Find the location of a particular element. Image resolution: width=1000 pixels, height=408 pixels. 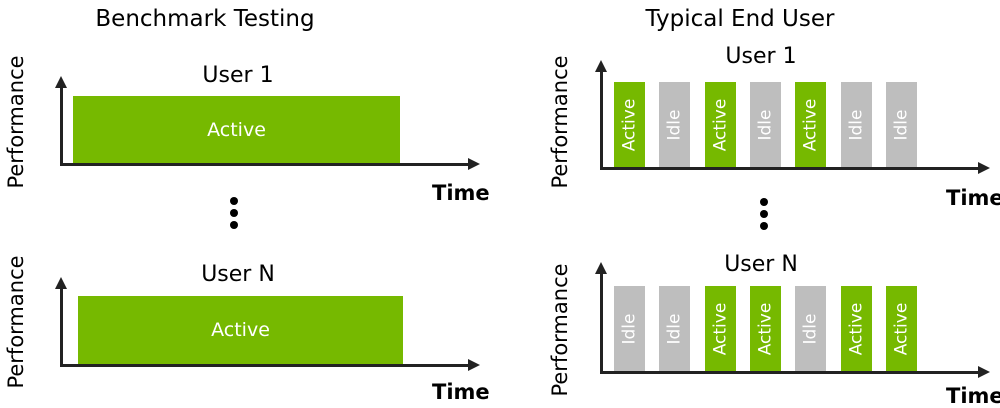

benchmark-testing-heading: Benchmark Testing is located at coordinates (205, 19).